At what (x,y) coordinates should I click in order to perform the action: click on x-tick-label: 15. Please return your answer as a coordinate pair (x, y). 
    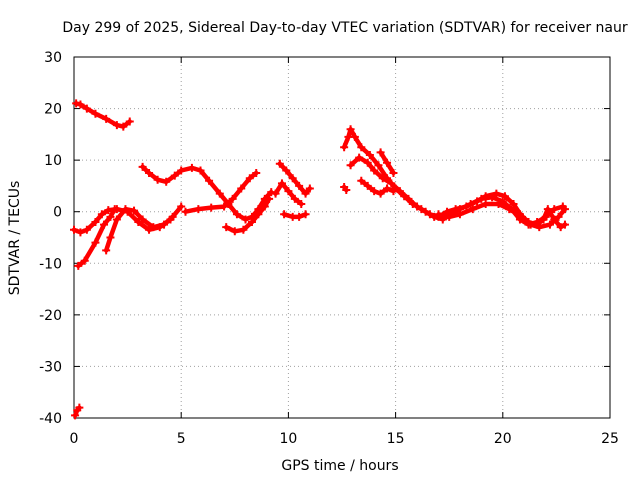
    Looking at the image, I should click on (396, 439).